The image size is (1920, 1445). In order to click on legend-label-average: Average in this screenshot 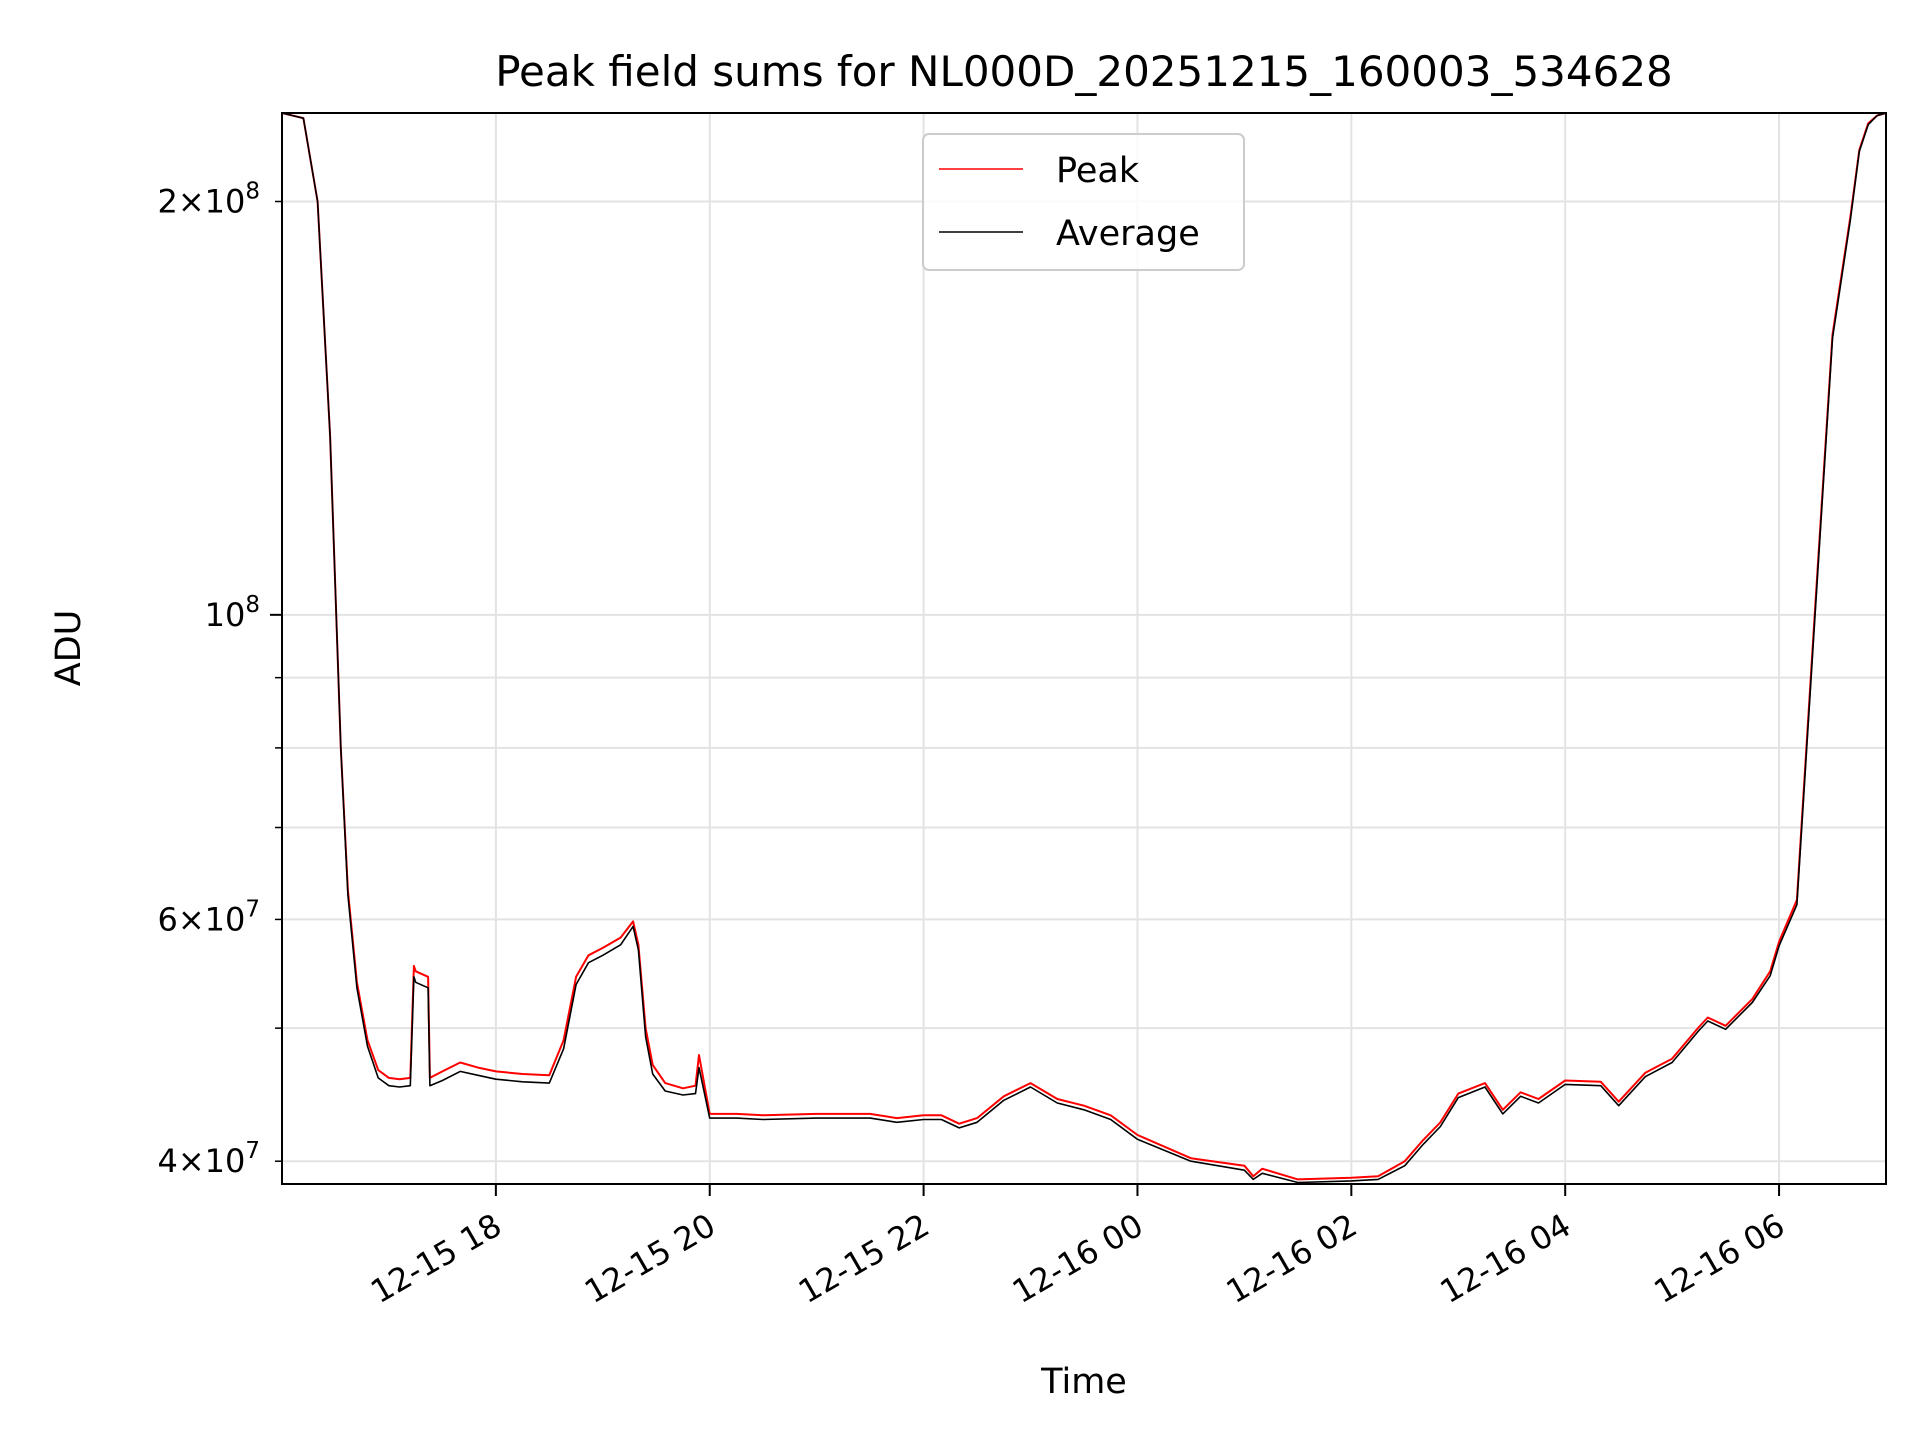, I will do `click(1128, 234)`.